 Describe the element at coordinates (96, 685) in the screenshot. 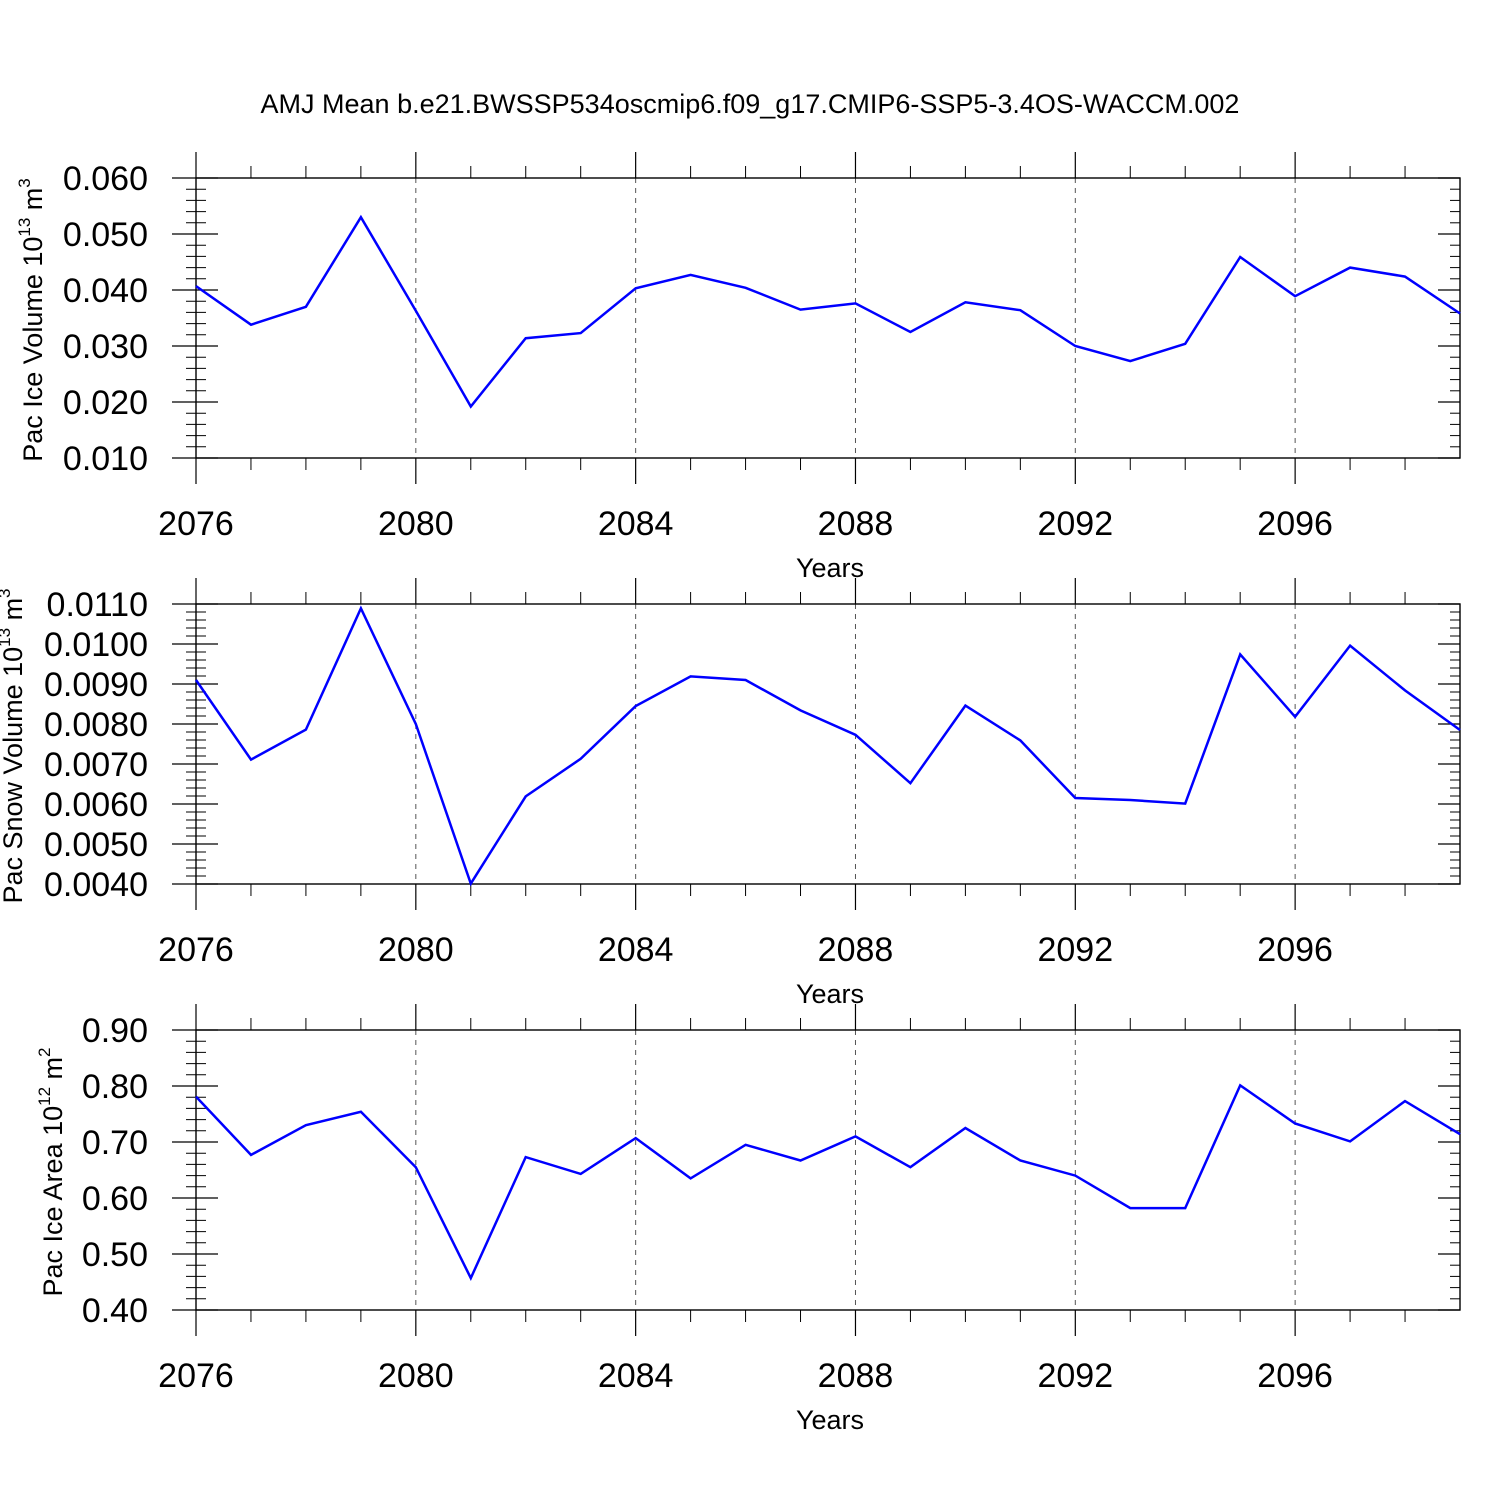

I see `y-tick-label: 0.0090` at that location.